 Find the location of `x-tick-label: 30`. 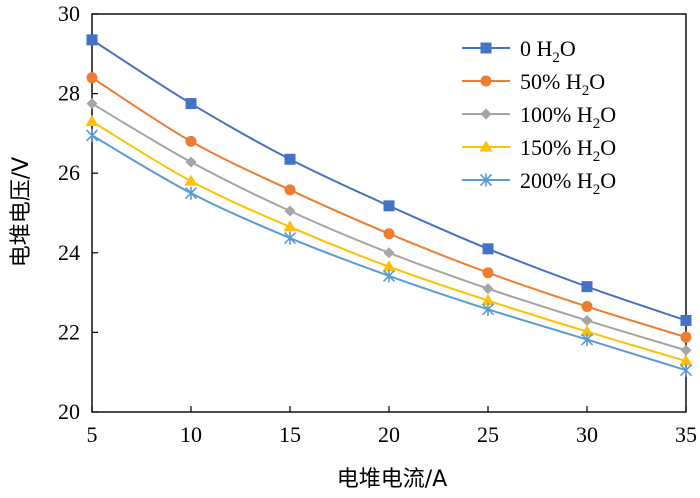

x-tick-label: 30 is located at coordinates (587, 434).